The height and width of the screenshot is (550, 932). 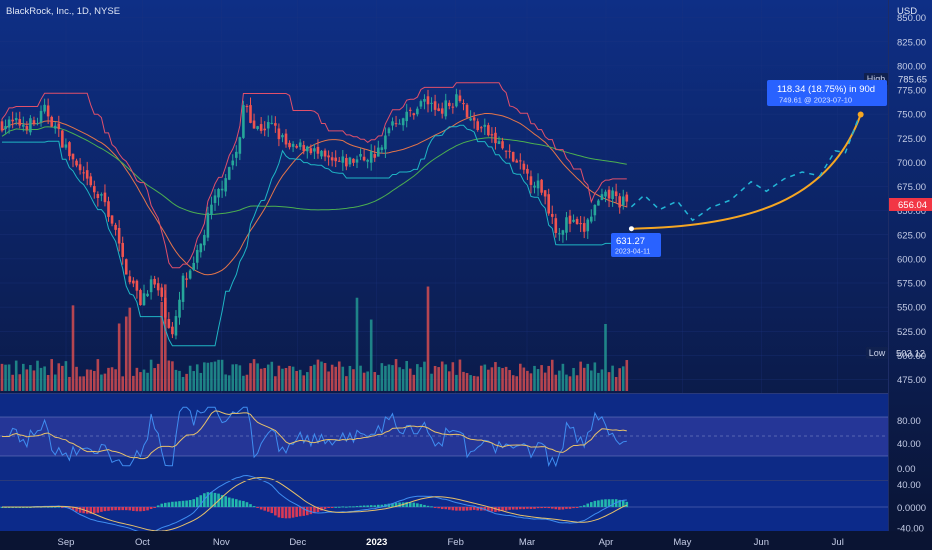 What do you see at coordinates (746, 172) in the screenshot?
I see `projection-arc` at bounding box center [746, 172].